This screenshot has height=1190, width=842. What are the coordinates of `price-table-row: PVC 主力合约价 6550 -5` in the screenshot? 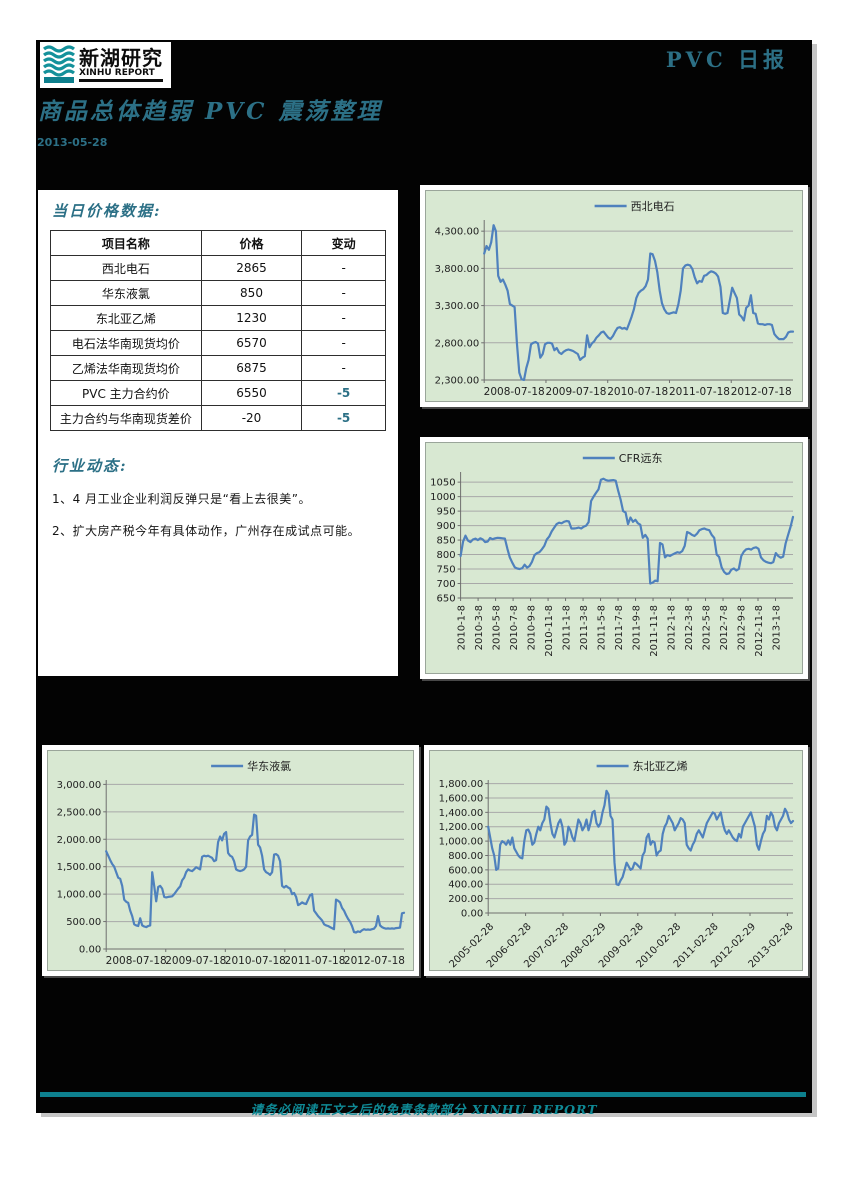 It's located at (218, 393).